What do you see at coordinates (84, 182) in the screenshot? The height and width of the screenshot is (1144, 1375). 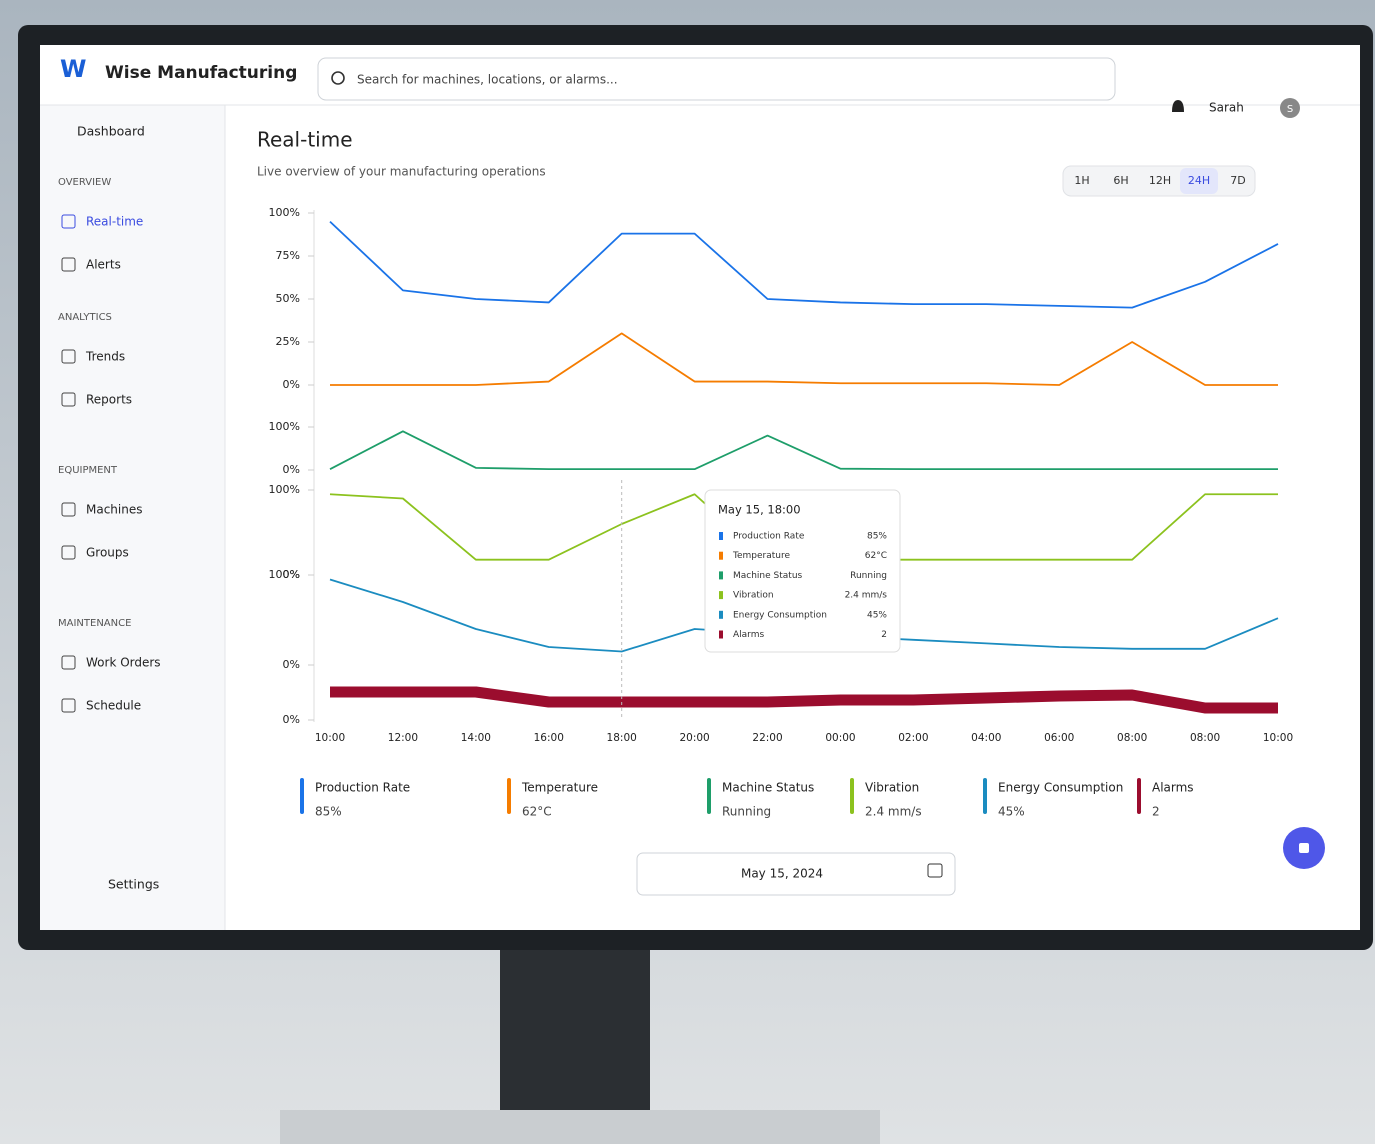 I see `nav-section-title: OVERVIEW` at bounding box center [84, 182].